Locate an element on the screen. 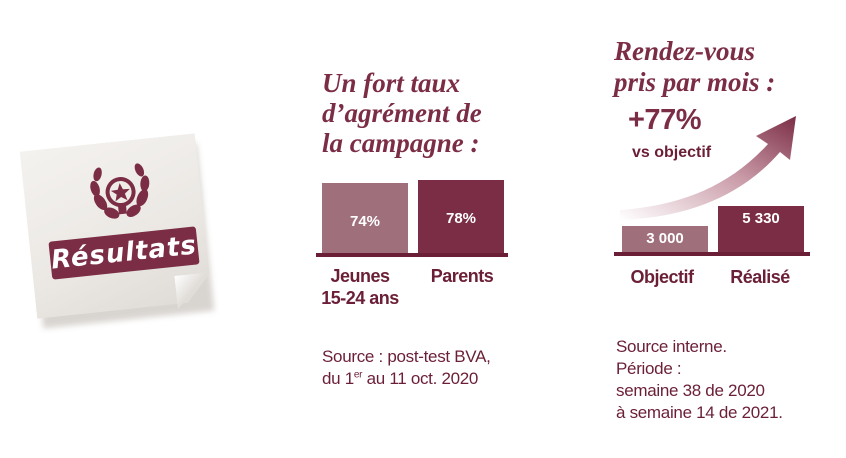 The width and height of the screenshot is (846, 458). bar-value-label-1: 5 330 is located at coordinates (761, 218).